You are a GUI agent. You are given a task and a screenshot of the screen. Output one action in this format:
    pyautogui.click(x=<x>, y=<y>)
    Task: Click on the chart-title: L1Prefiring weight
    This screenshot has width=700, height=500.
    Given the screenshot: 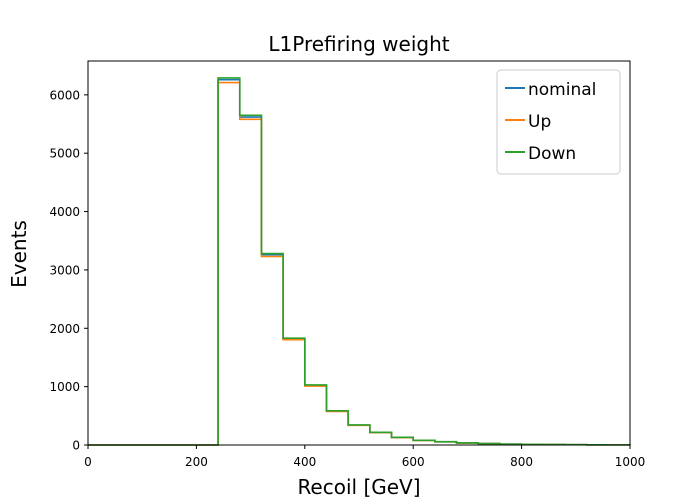 What is the action you would take?
    pyautogui.click(x=358, y=44)
    